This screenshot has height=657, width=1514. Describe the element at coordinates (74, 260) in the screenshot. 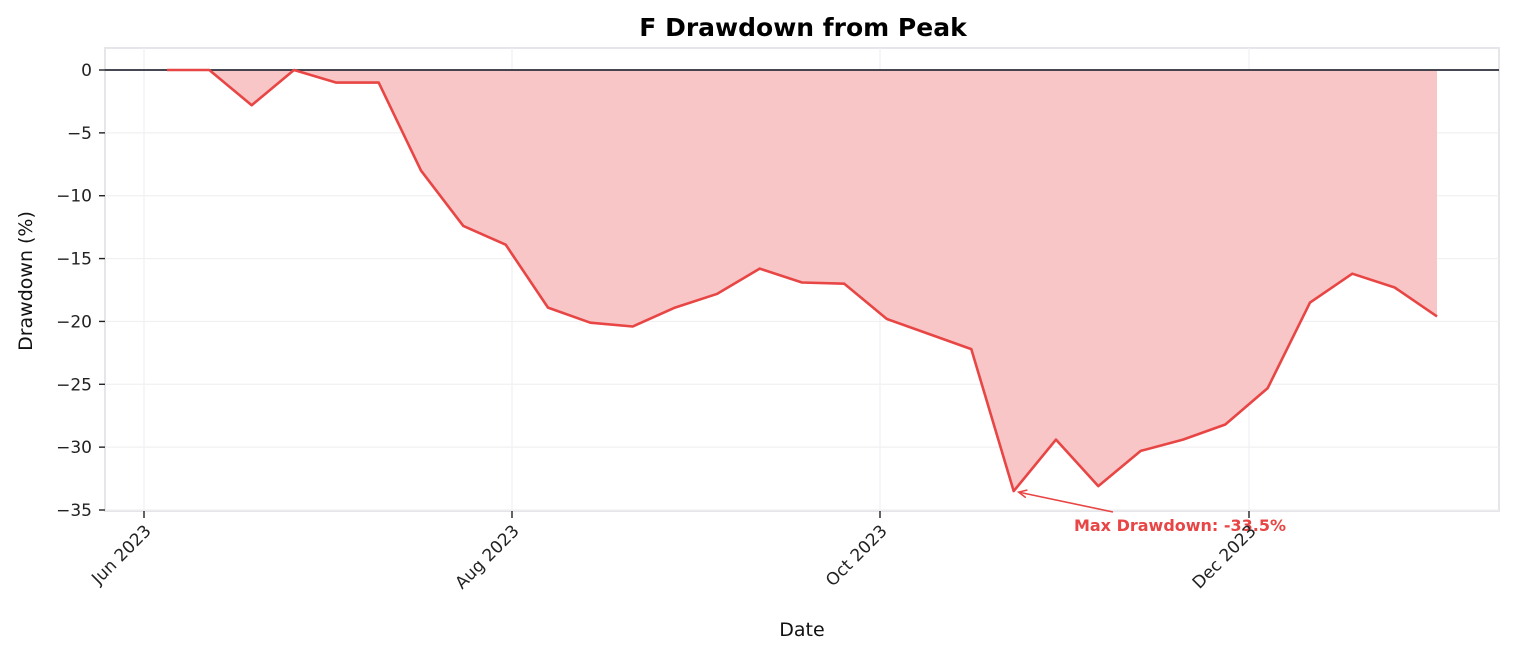

I see `y-tick-label: −15` at that location.